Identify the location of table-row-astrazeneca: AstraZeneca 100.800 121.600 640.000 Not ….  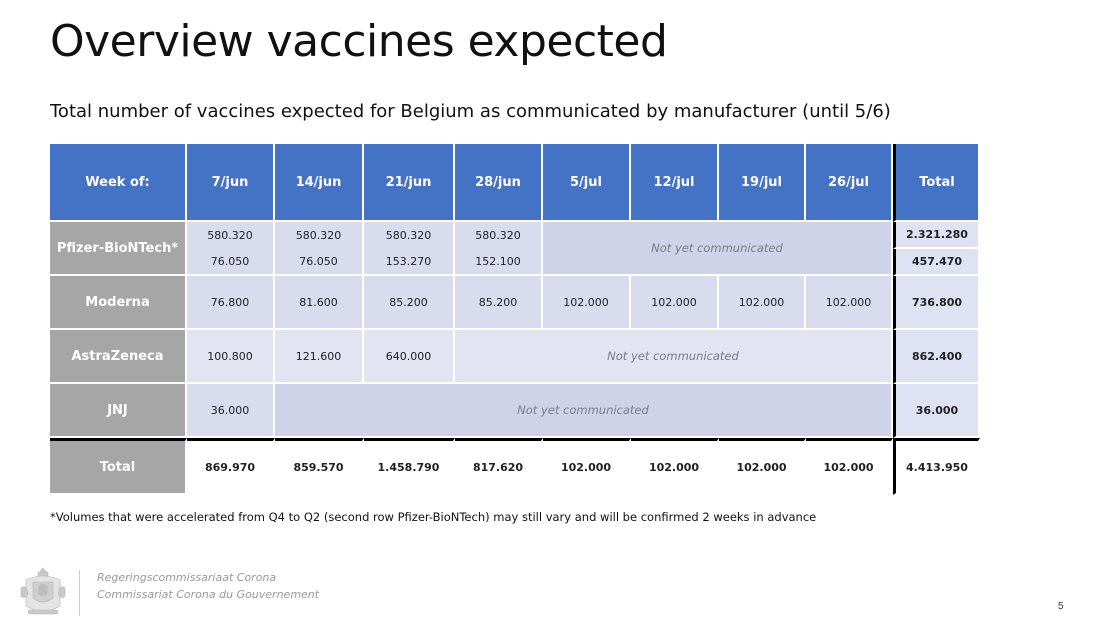
(515, 357).